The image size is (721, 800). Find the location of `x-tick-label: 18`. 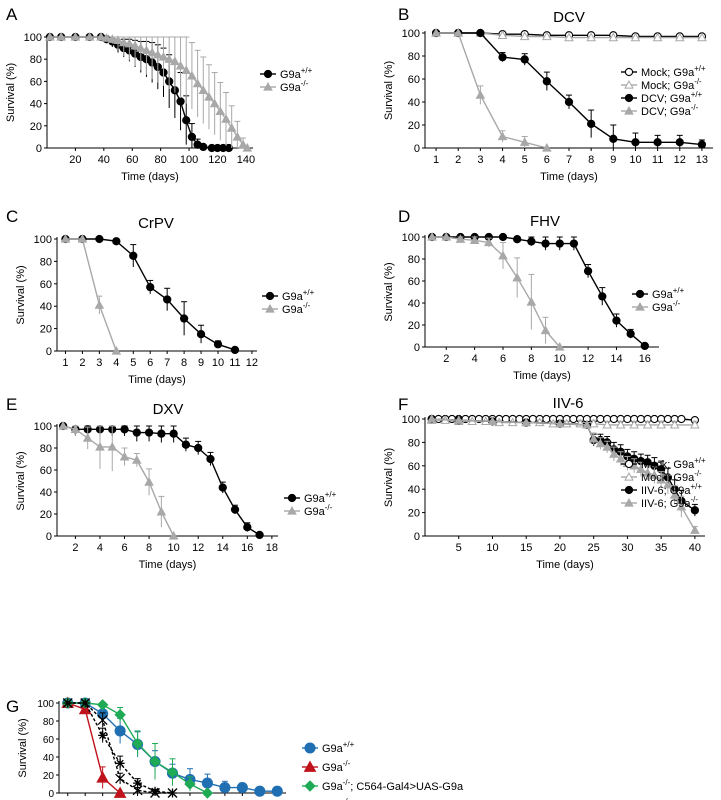

x-tick-label: 18 is located at coordinates (272, 548).